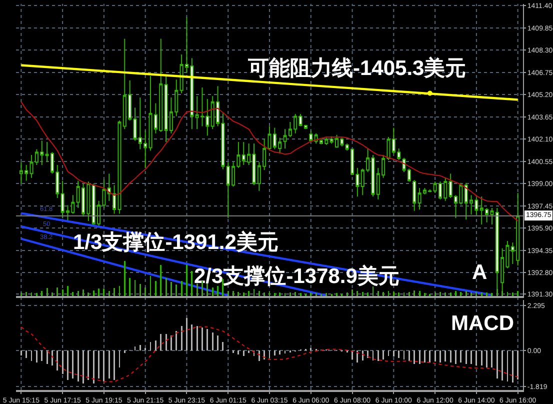 This screenshot has width=553, height=404. What do you see at coordinates (480, 272) in the screenshot?
I see `annotation: A` at bounding box center [480, 272].